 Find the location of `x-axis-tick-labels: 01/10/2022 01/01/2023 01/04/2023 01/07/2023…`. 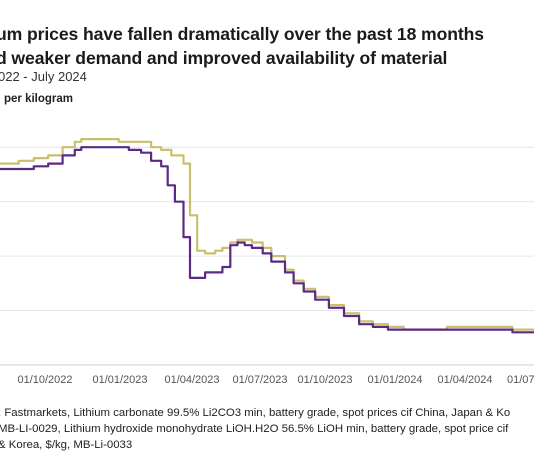

x-axis-tick-labels: 01/10/2022 01/01/2023 01/04/2023 01/07/2023… is located at coordinates (275, 380).